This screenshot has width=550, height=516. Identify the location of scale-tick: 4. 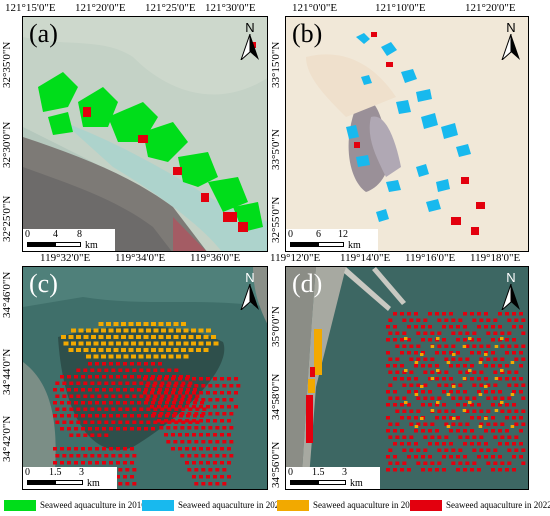
(55, 234).